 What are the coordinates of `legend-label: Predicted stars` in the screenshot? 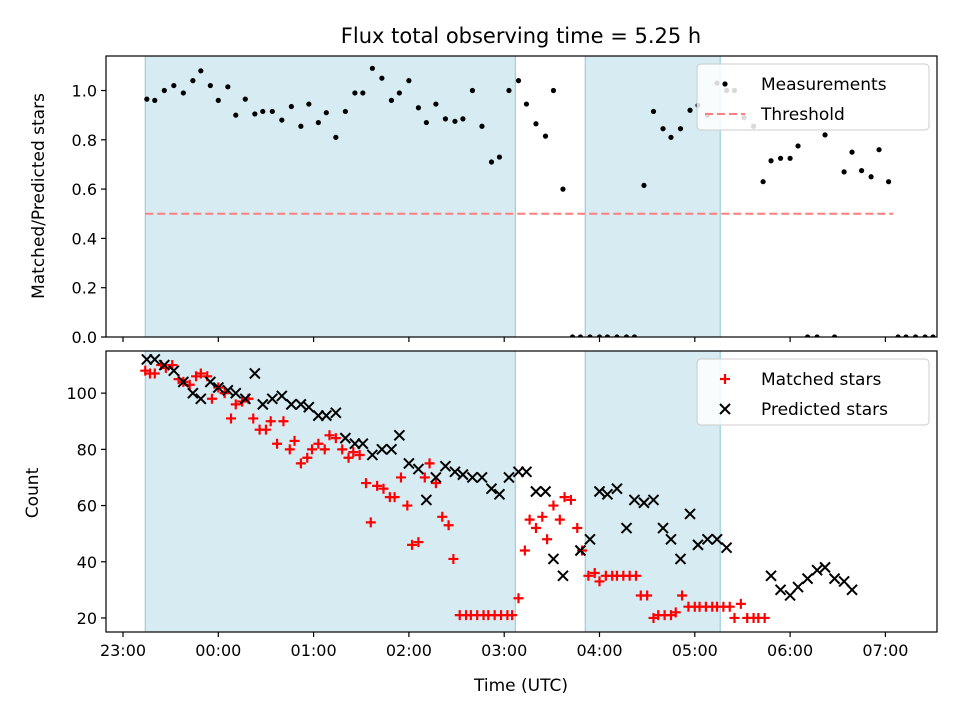 It's located at (824, 410).